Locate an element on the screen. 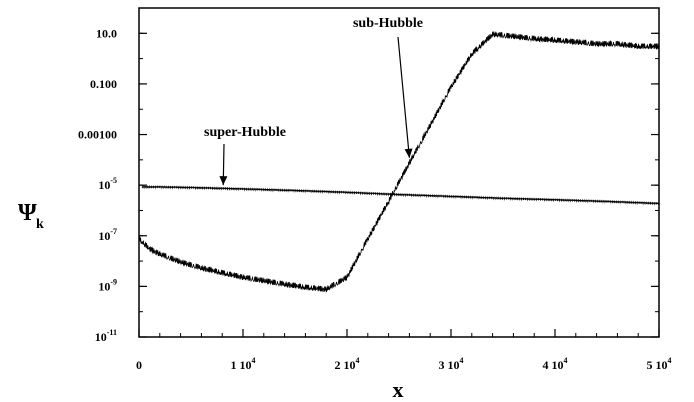 Image resolution: width=694 pixels, height=402 pixels. y-tick-label: 10⁻⁵ is located at coordinates (107, 184).